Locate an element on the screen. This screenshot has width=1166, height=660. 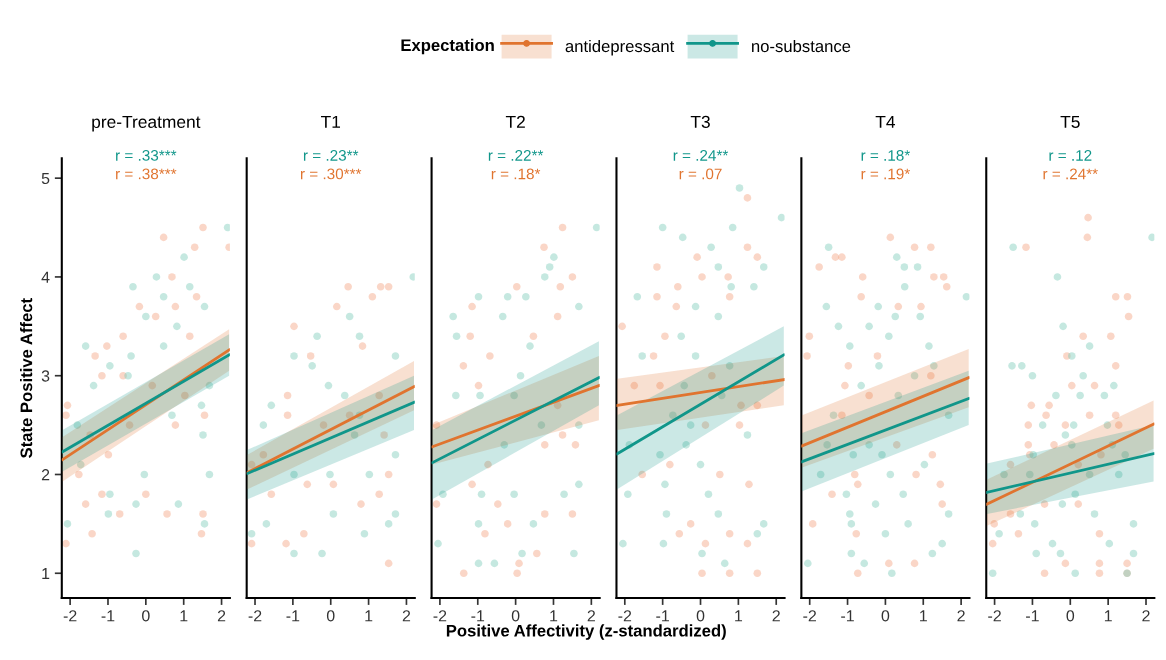
x-tick-label: 1 is located at coordinates (1108, 616).